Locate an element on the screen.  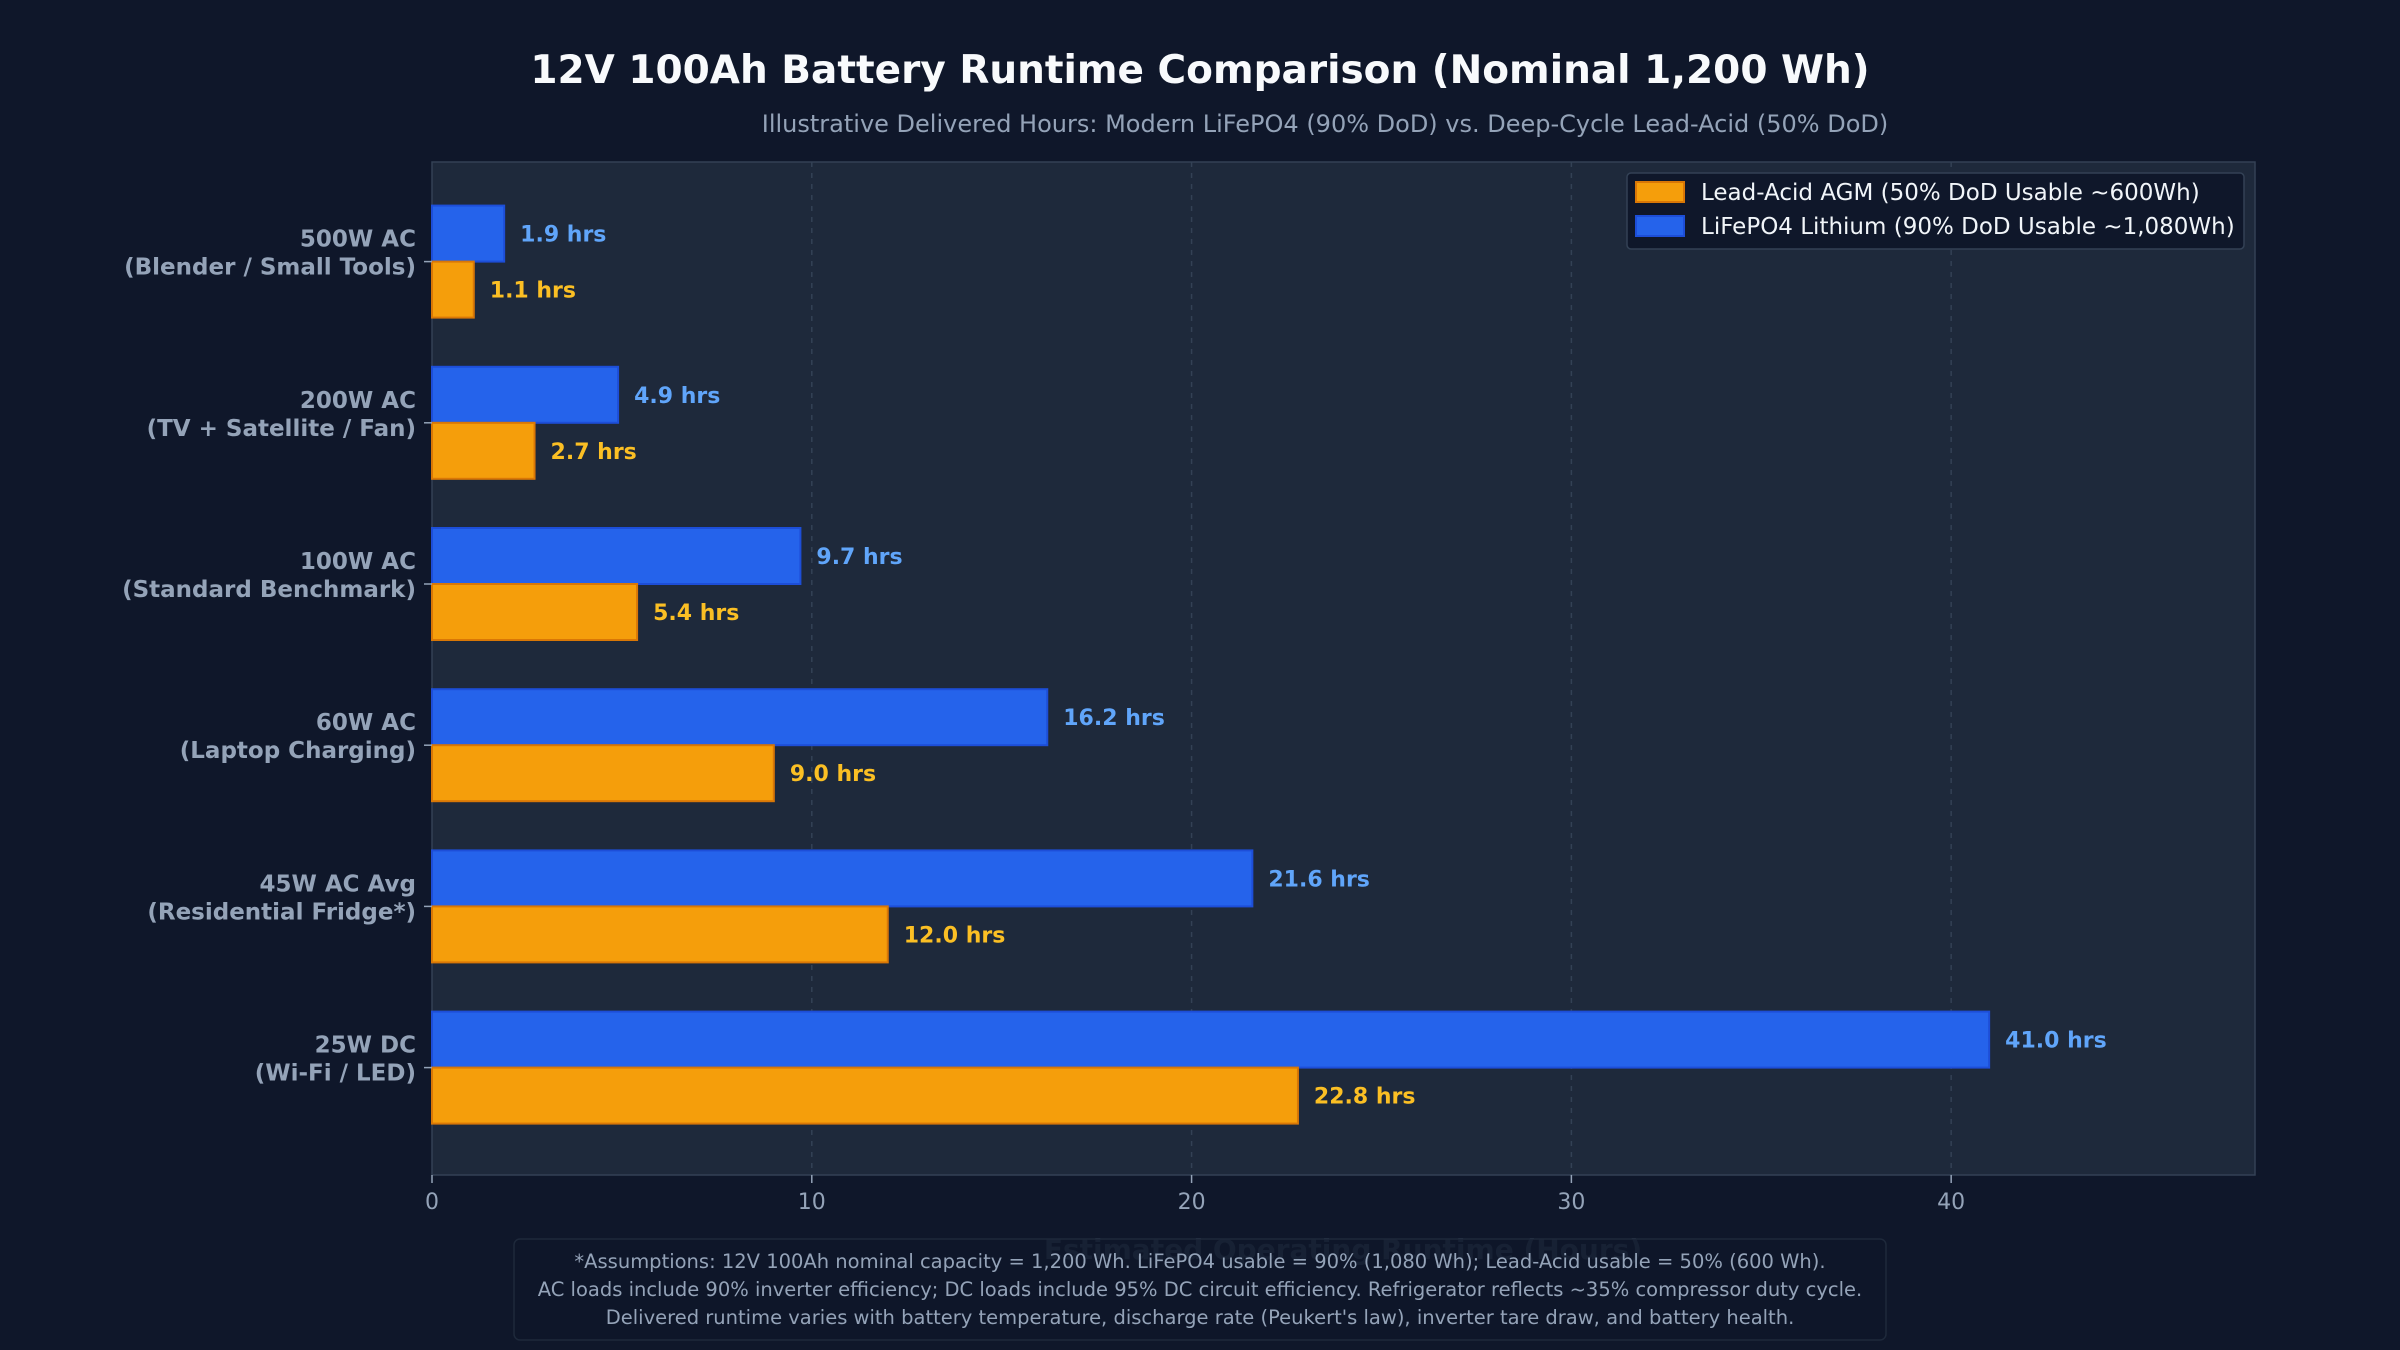
category-label-line2-5: (Wi-Fi / LED) is located at coordinates (335, 1074).